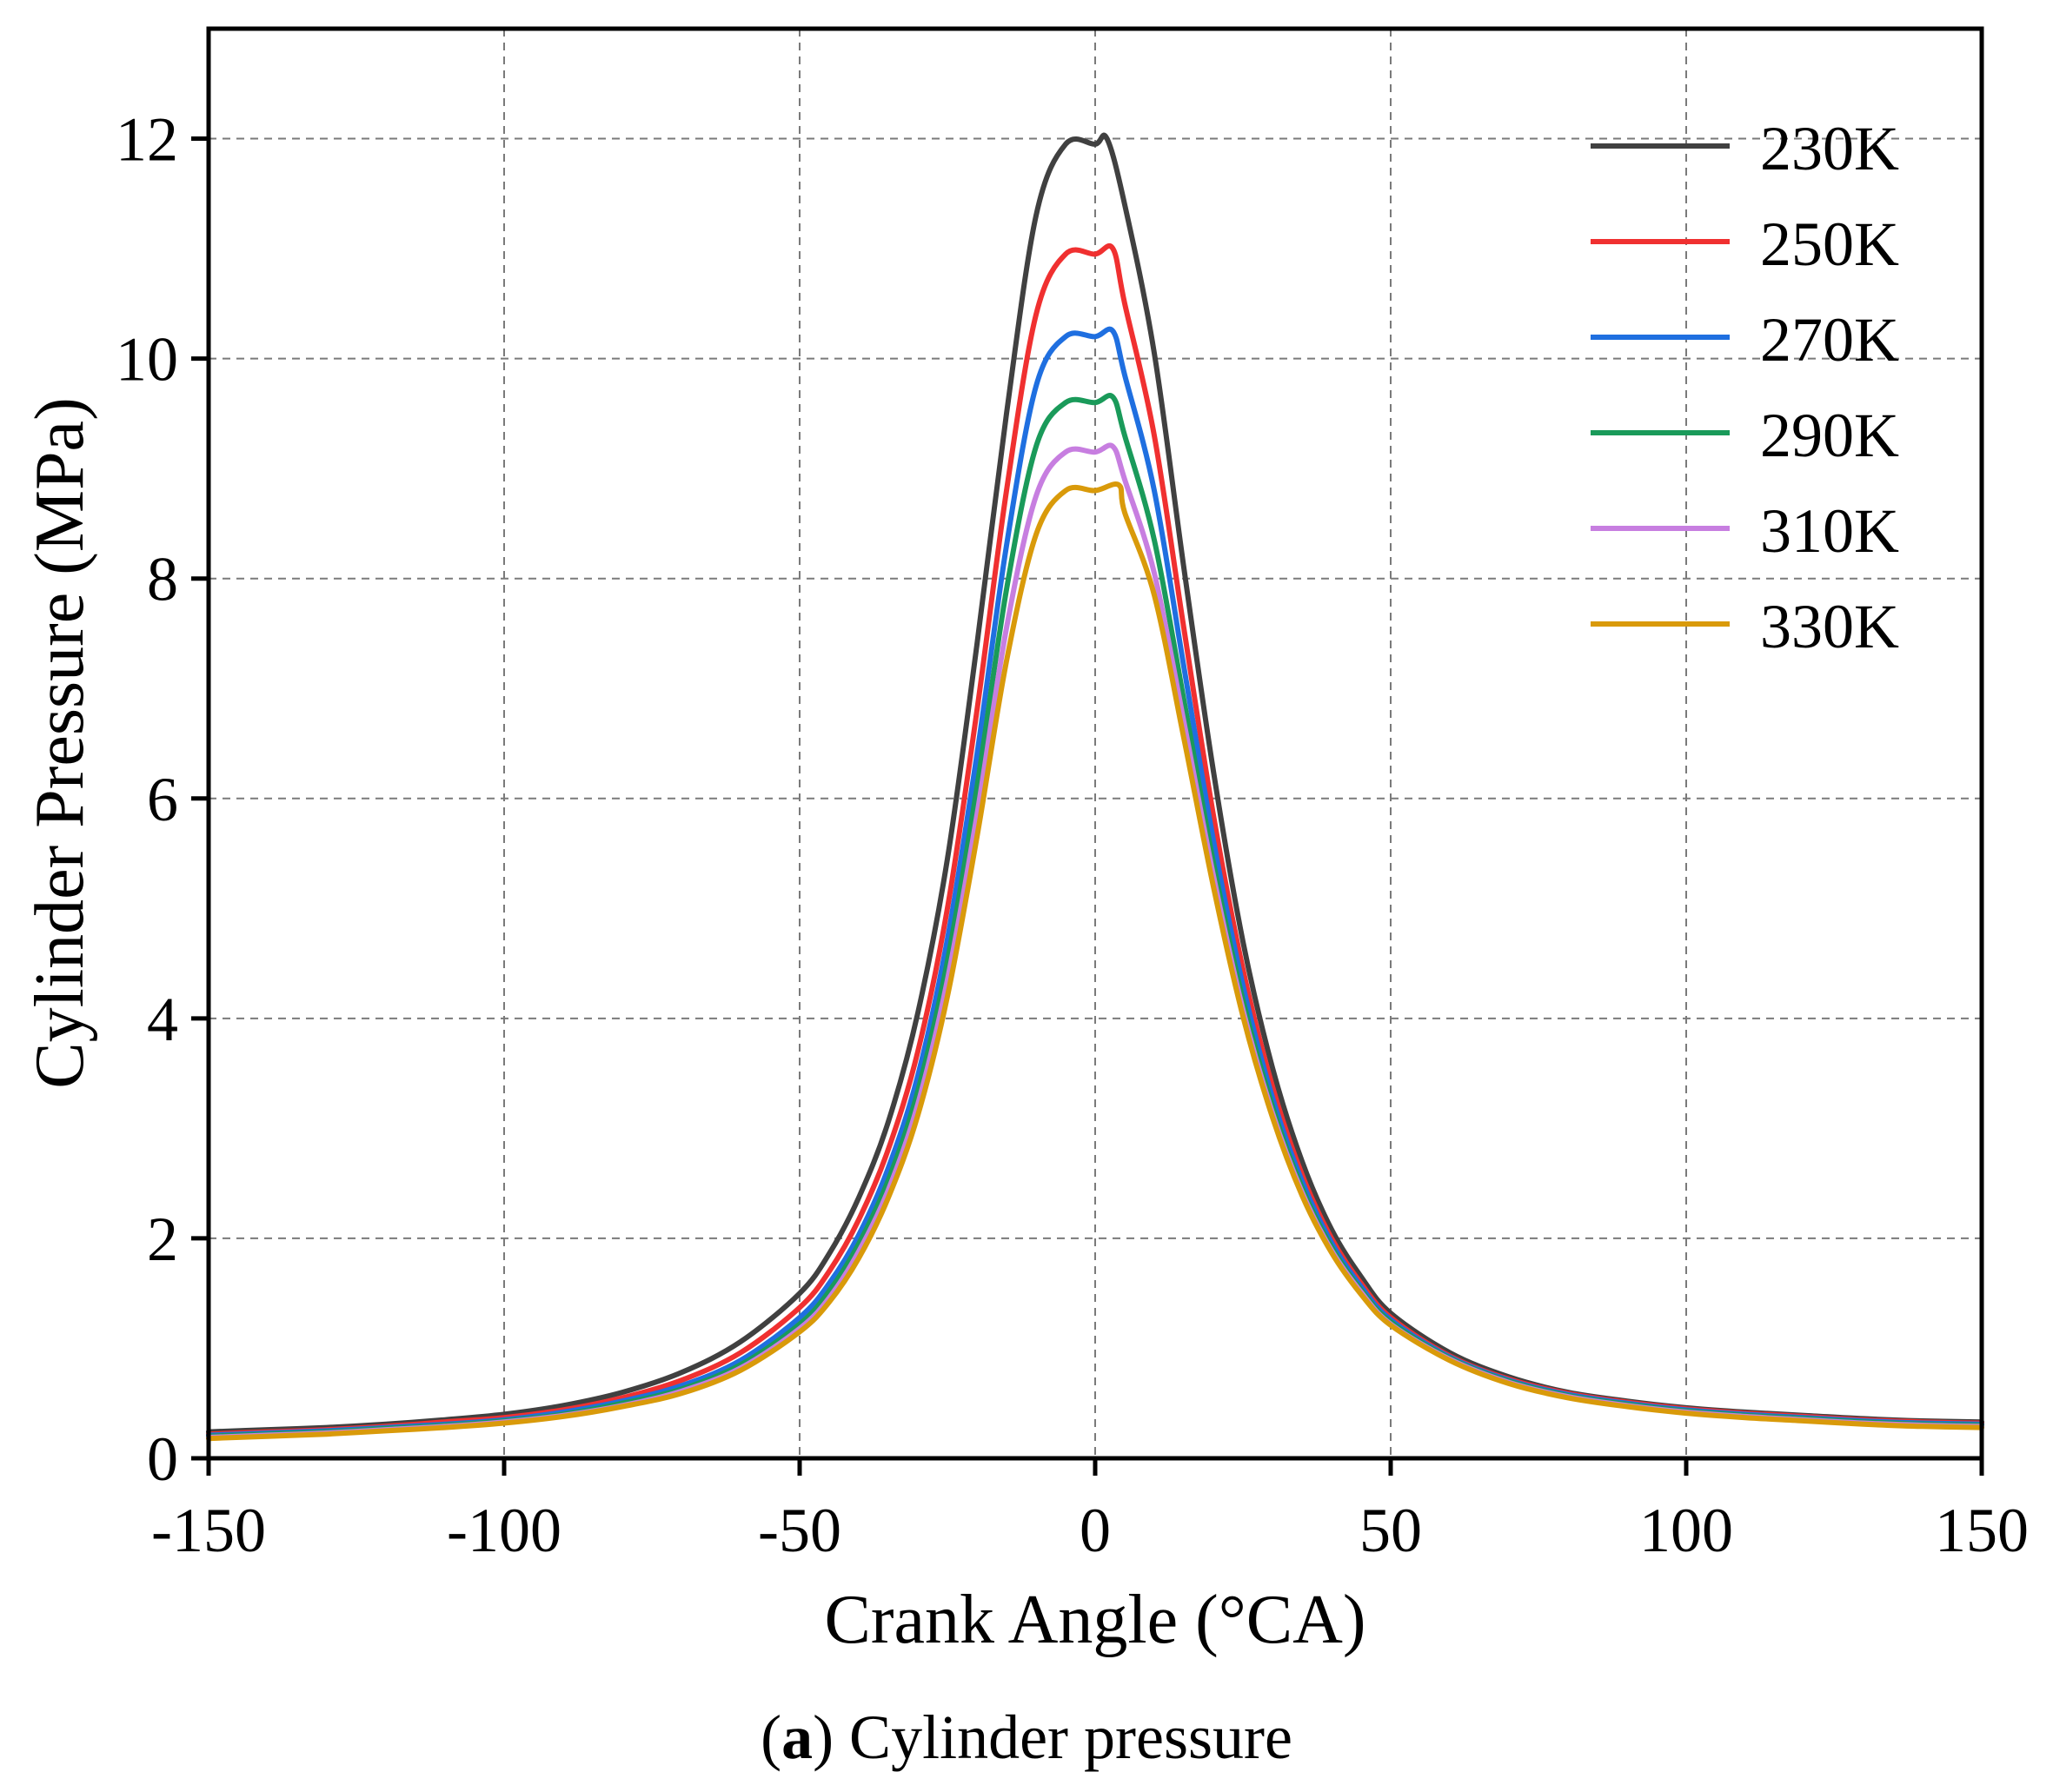 Image resolution: width=2053 pixels, height=1792 pixels. Describe the element at coordinates (162, 799) in the screenshot. I see `y-tick-label: 6` at that location.